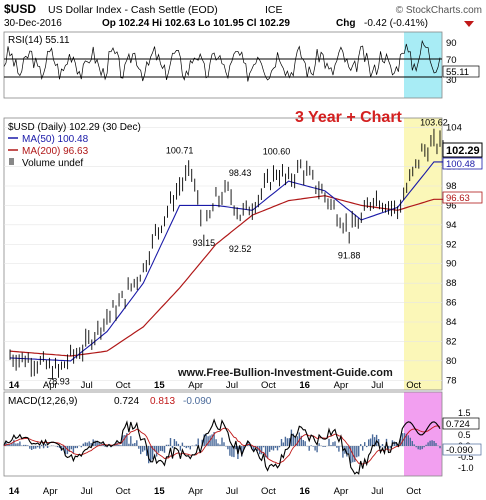 The height and width of the screenshot is (500, 486). Describe the element at coordinates (423, 254) in the screenshot. I see `price-highlight` at that location.